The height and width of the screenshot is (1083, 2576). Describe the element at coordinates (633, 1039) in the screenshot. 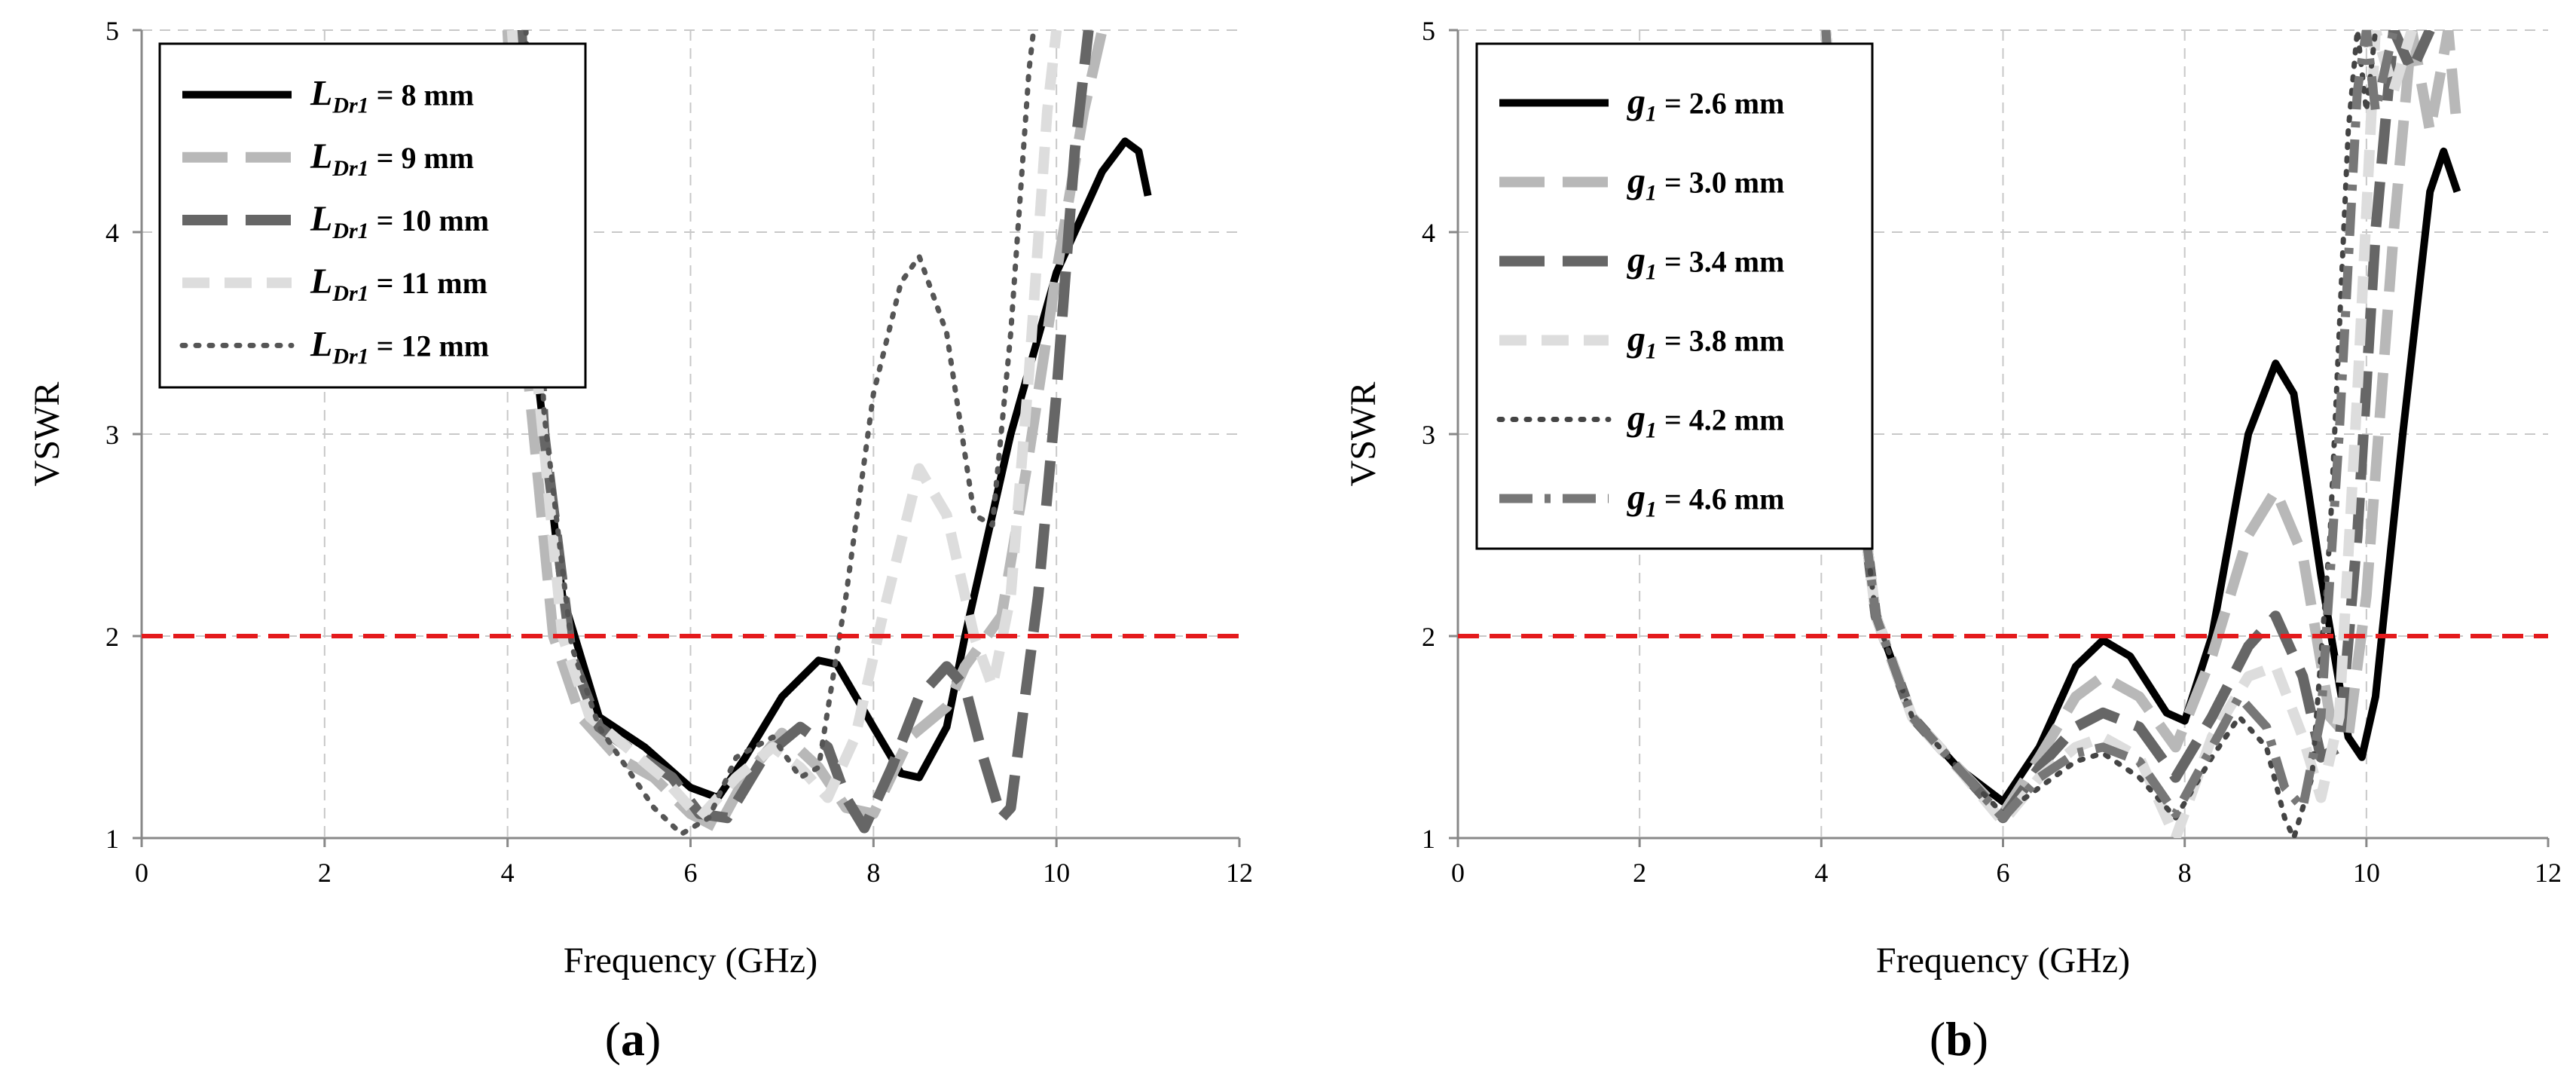

I see `panel-caption: (a)` at that location.